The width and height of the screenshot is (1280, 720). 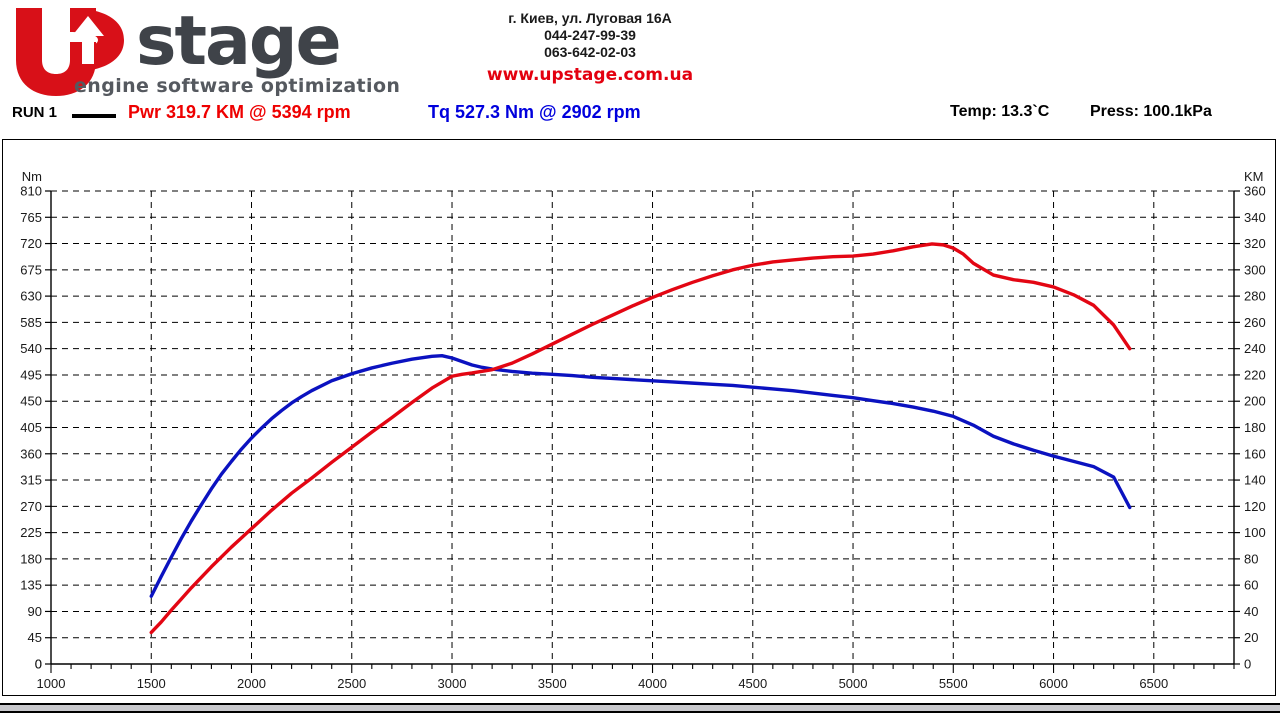 What do you see at coordinates (31, 480) in the screenshot?
I see `svg-text: 315` at bounding box center [31, 480].